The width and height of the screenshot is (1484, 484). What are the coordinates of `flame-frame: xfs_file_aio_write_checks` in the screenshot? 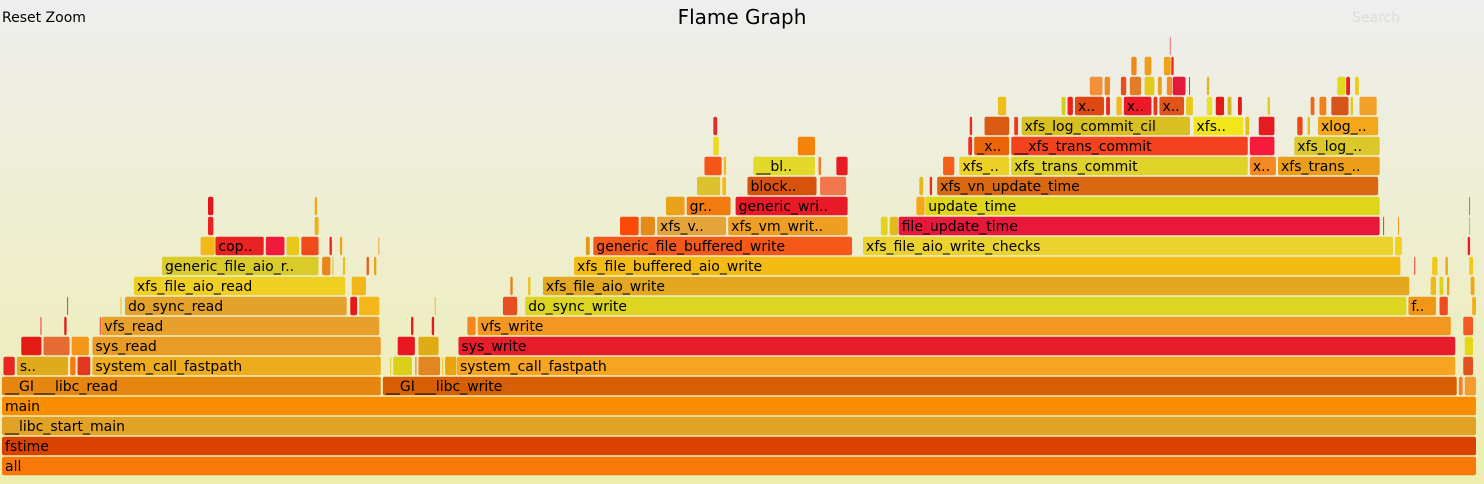 It's located at (1128, 246).